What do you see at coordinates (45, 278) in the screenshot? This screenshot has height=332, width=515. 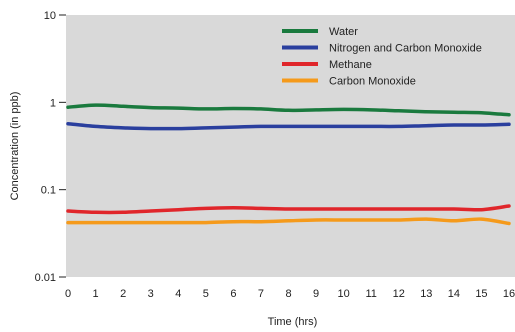 I see `y-tick-label: 0.01` at bounding box center [45, 278].